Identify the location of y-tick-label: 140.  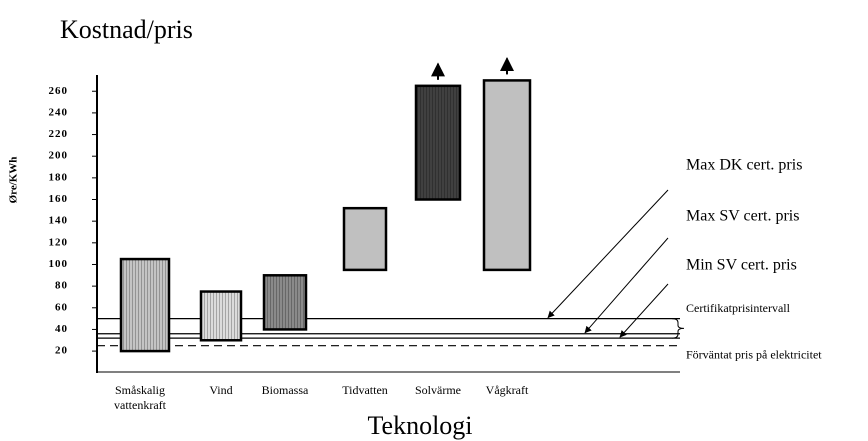
(59, 221).